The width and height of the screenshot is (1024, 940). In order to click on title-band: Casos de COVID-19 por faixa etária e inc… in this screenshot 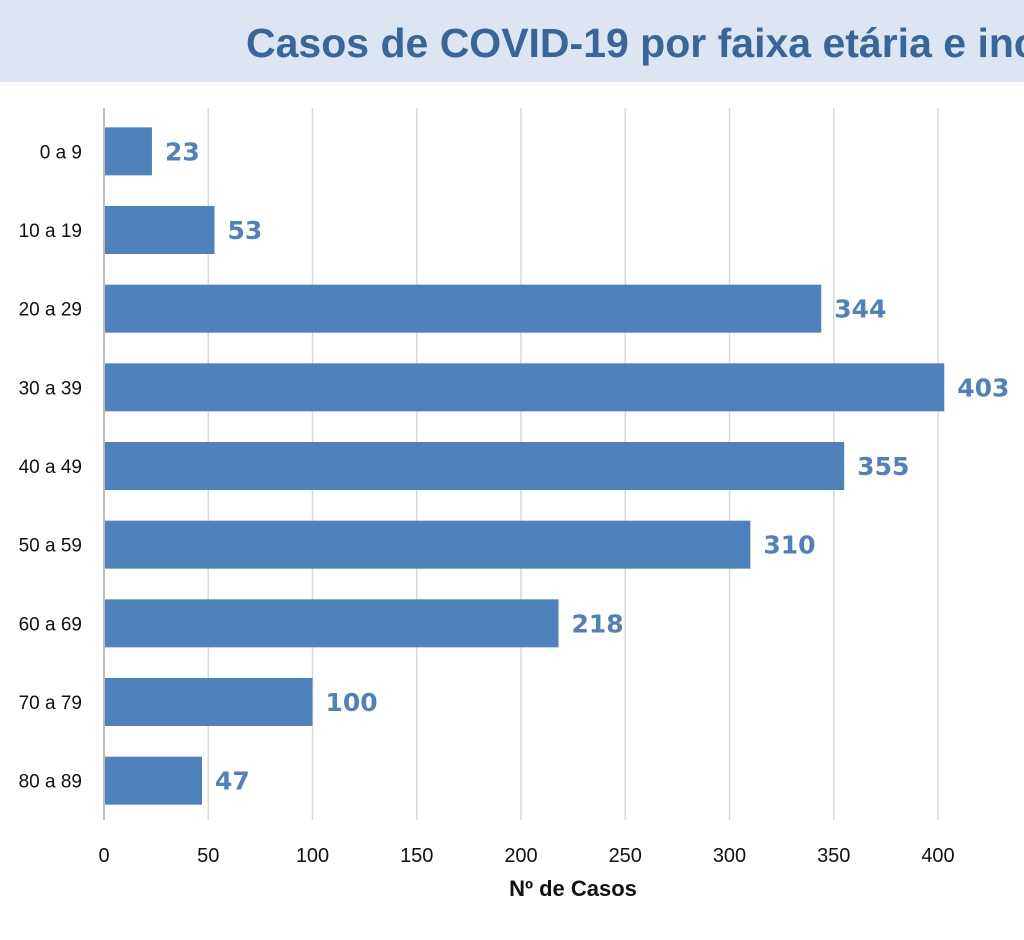, I will do `click(512, 41)`.